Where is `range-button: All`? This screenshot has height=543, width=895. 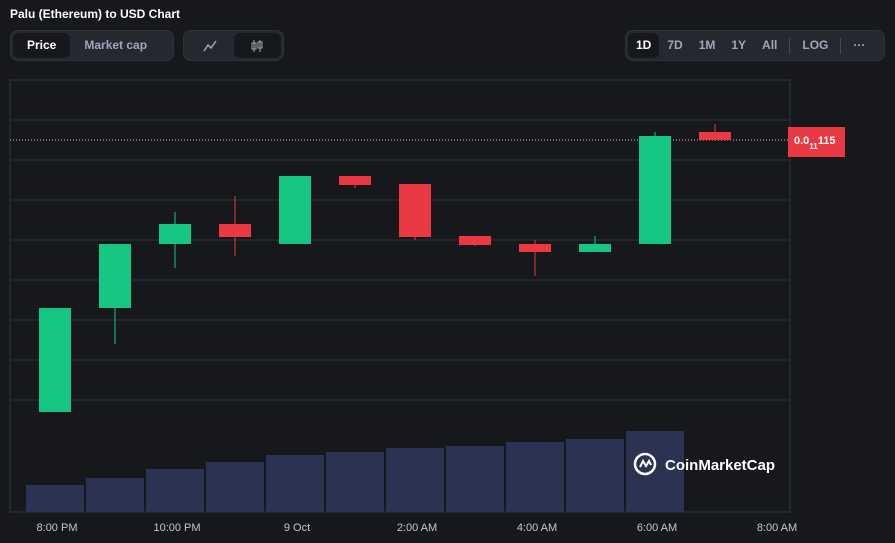 range-button: All is located at coordinates (770, 45).